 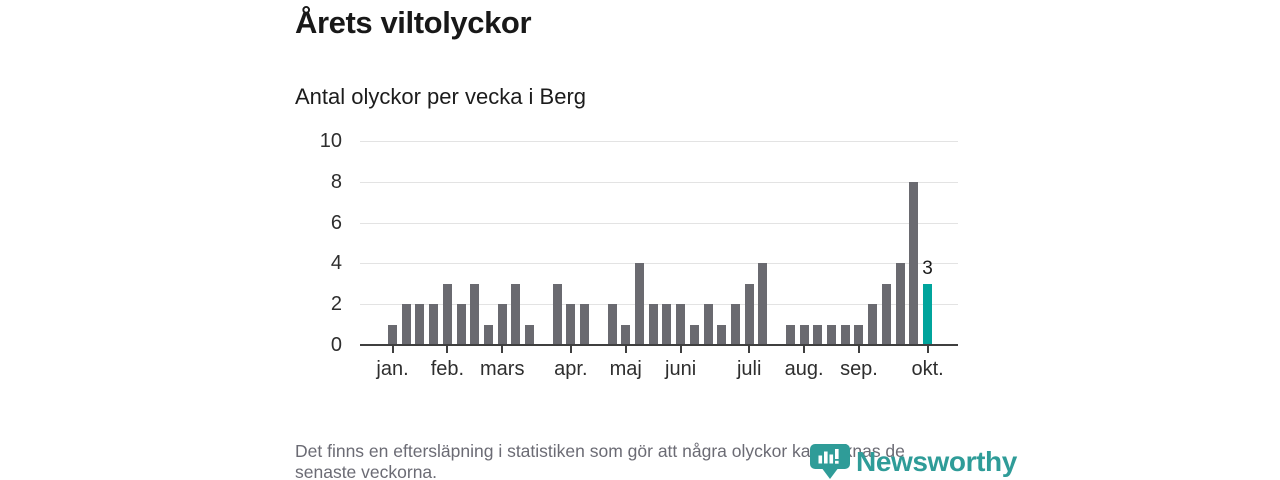 I want to click on y-axis-tick-label: 8, so click(x=336, y=181).